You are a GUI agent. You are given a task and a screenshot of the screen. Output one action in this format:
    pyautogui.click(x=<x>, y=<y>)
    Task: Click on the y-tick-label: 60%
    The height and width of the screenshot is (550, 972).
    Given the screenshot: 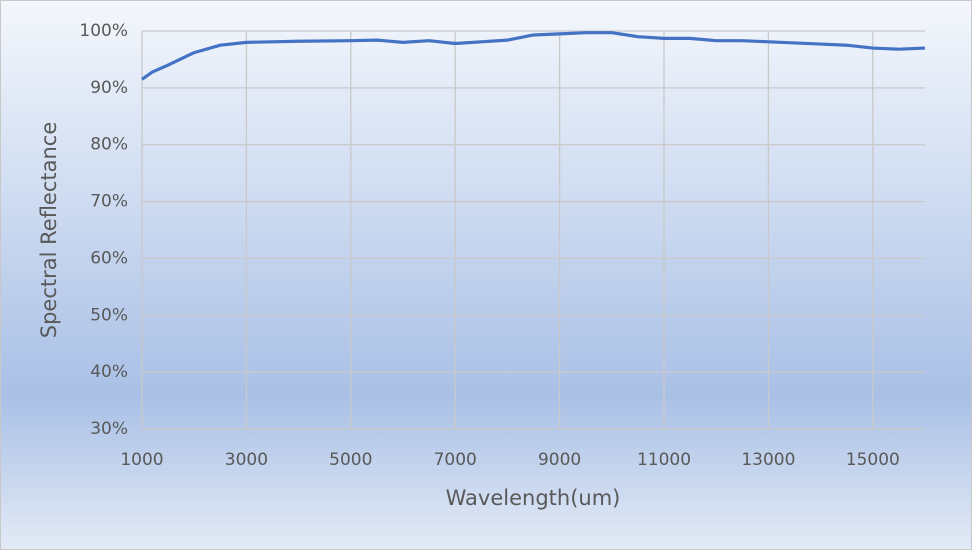 What is the action you would take?
    pyautogui.click(x=109, y=258)
    